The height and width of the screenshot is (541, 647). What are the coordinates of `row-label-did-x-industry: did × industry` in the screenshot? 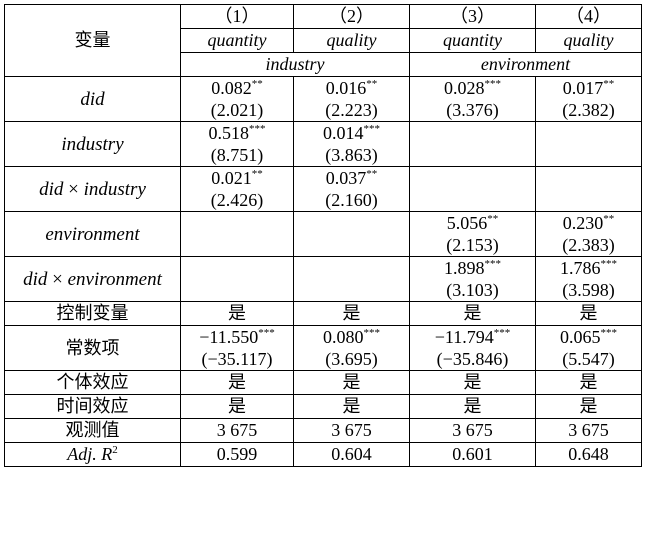 It's located at (92, 189).